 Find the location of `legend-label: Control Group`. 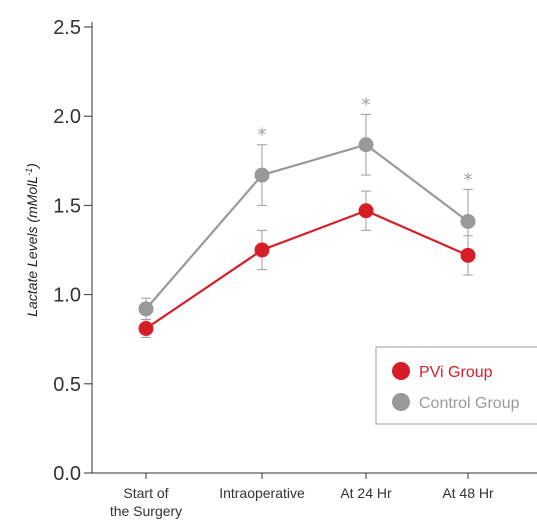

legend-label: Control Group is located at coordinates (469, 403).